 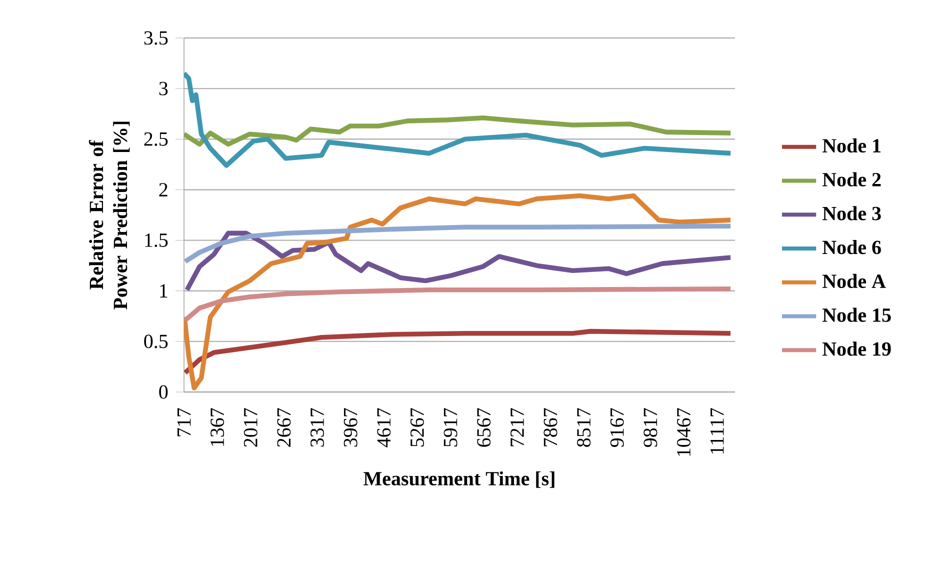 What do you see at coordinates (617, 427) in the screenshot?
I see `x-tick-label: 9167` at bounding box center [617, 427].